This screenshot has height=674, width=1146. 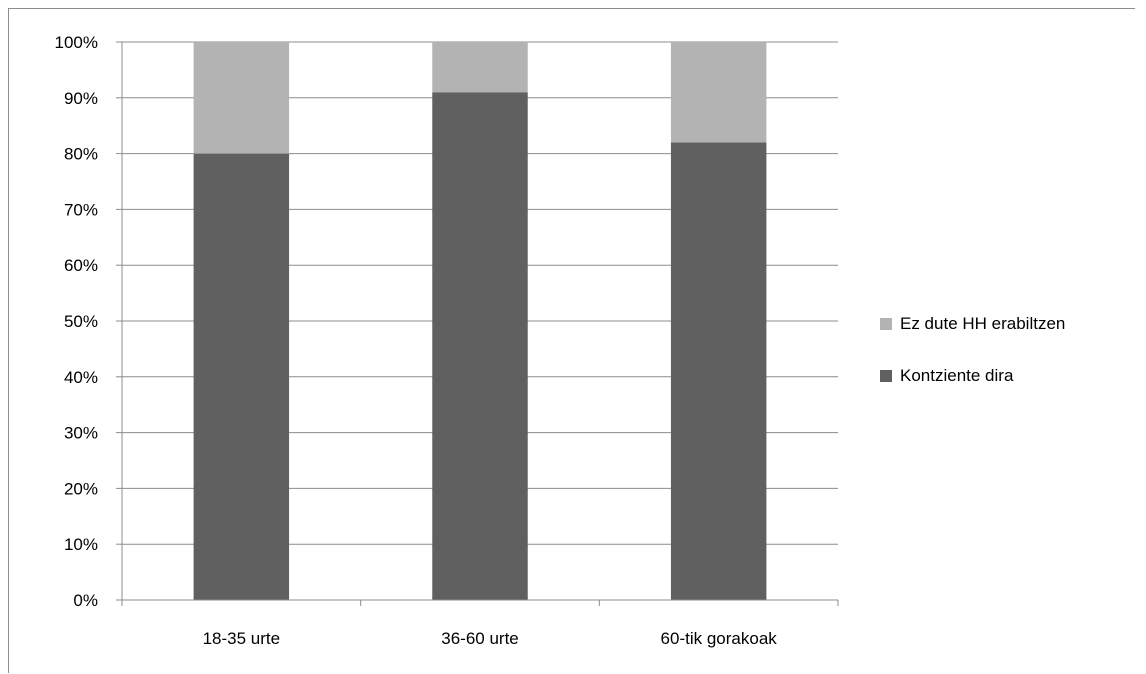 I want to click on legend: Ez dute HH erabiltzen Kontziente dira, so click(x=972, y=349).